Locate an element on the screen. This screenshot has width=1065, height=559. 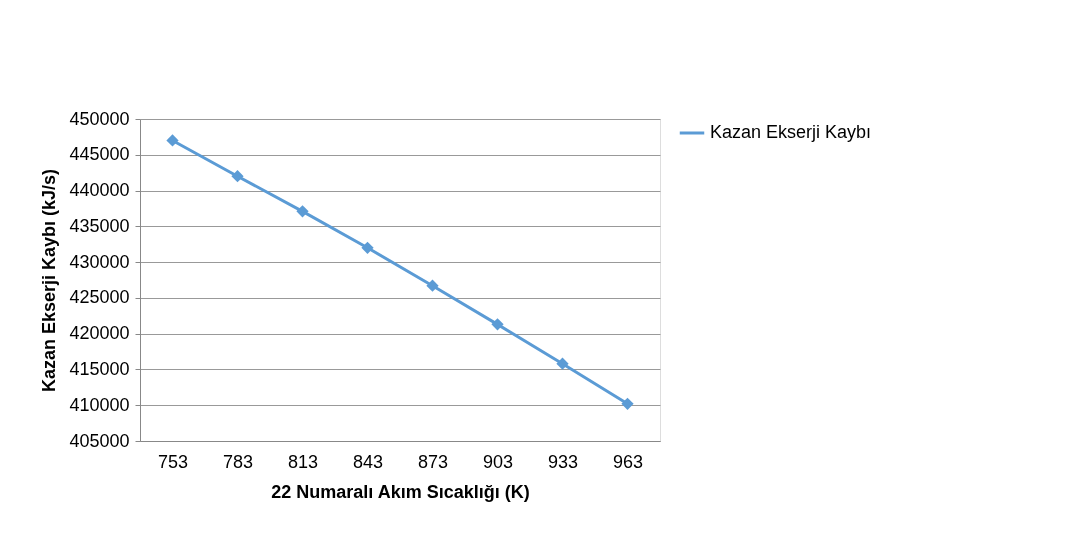
legend-label: Kazan Ekserji Kaybı is located at coordinates (791, 132).